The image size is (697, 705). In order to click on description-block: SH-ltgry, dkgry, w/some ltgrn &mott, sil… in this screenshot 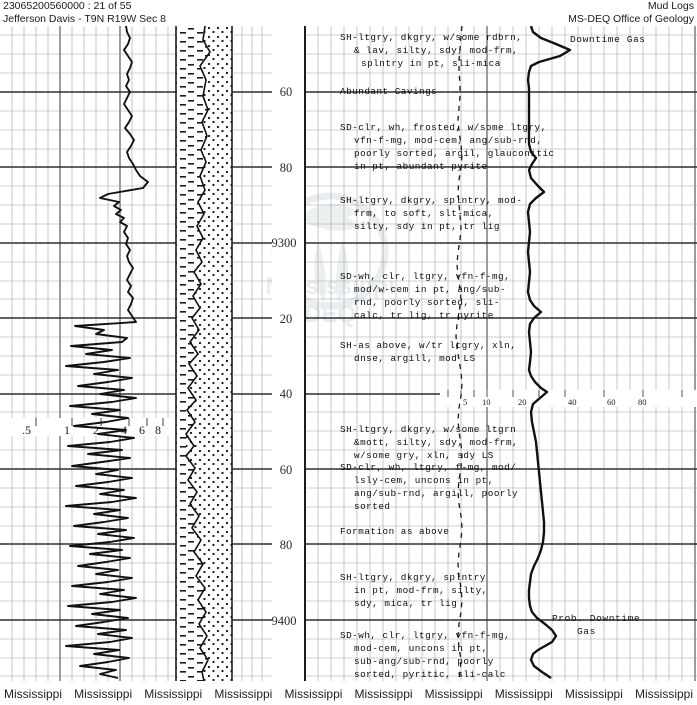, I will do `click(429, 442)`.